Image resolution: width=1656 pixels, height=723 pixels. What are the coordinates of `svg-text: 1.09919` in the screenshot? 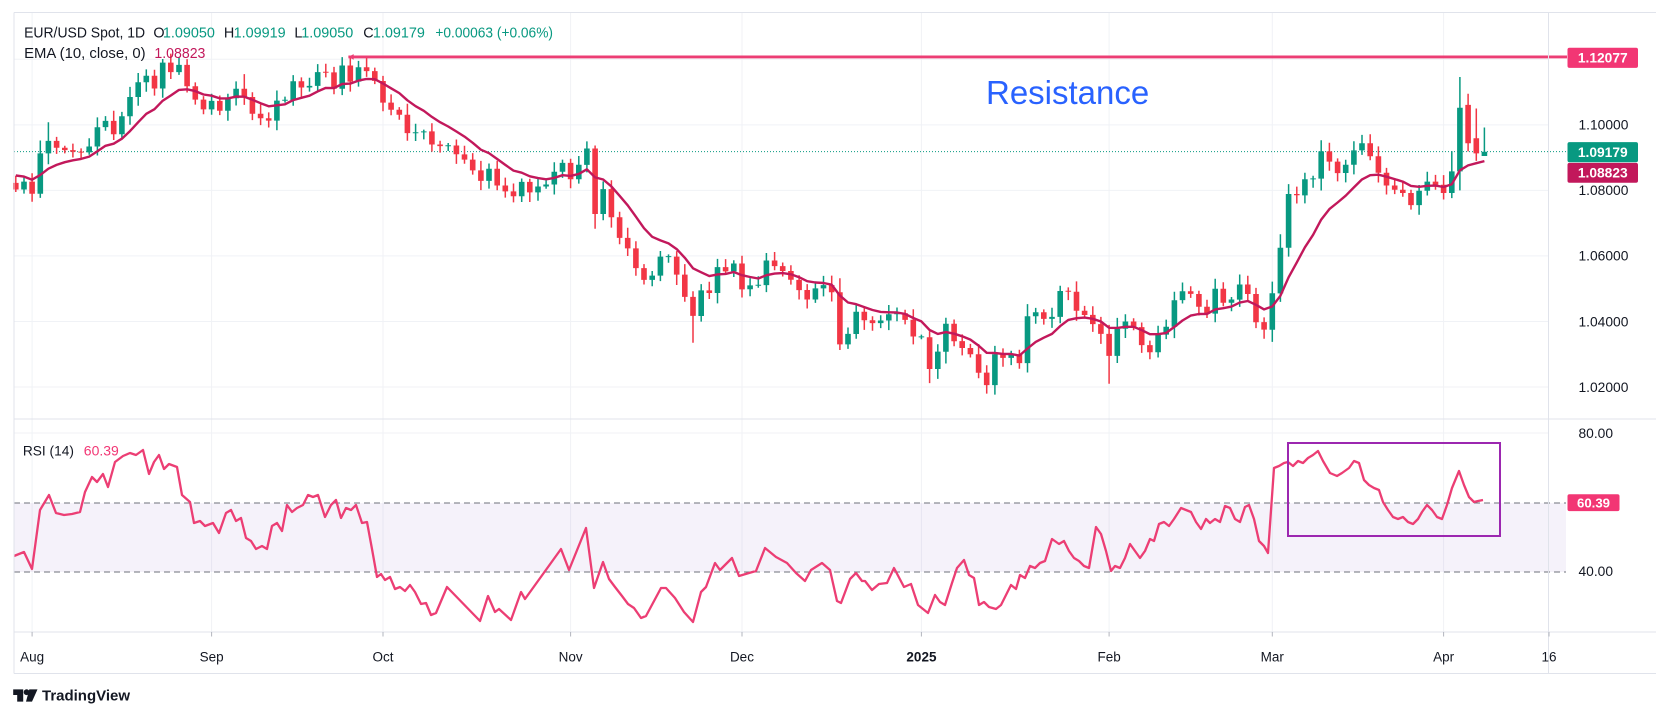 It's located at (260, 34).